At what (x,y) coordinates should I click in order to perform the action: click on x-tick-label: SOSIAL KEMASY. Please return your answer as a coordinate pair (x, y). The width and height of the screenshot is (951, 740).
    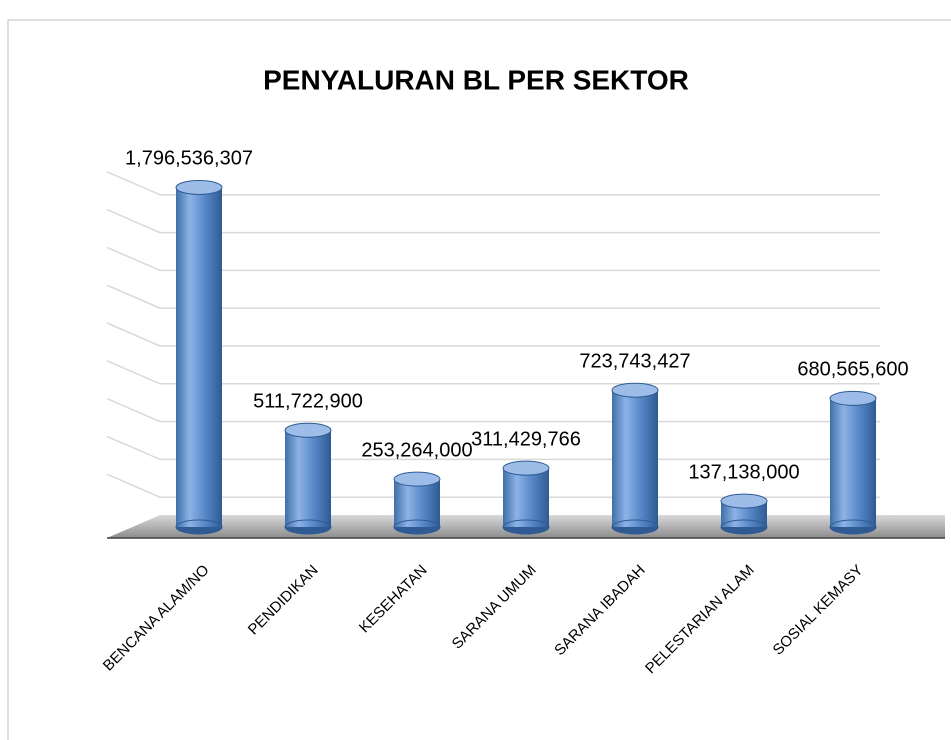
    Looking at the image, I should click on (818, 610).